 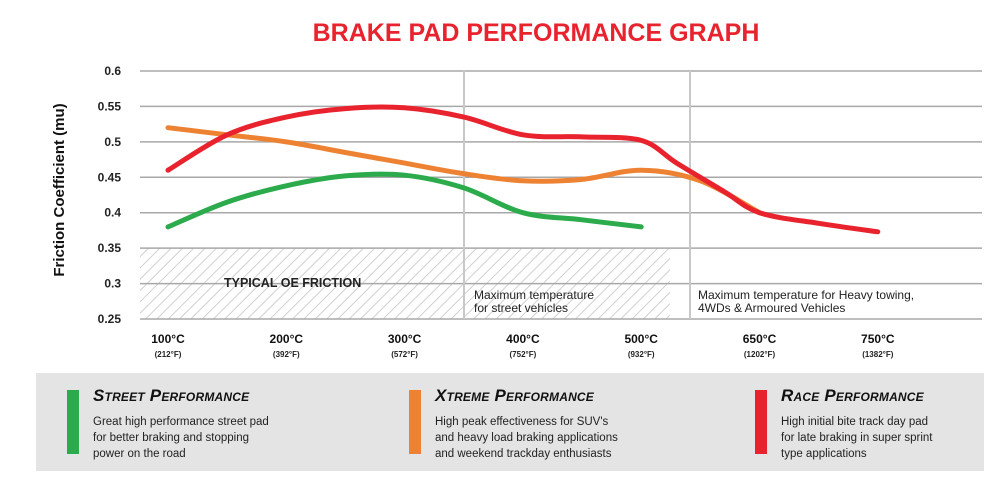 I want to click on y-axis-label: Friction Coefficient (mu), so click(x=59, y=189).